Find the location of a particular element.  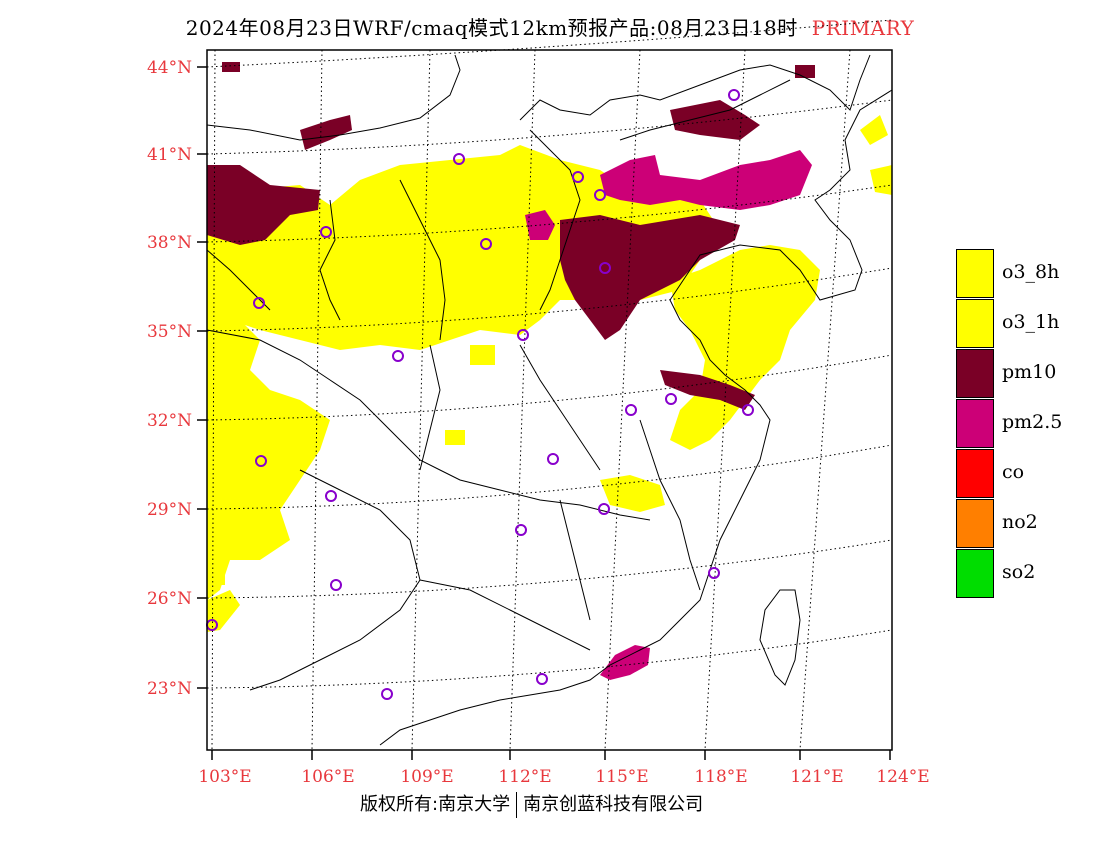

lon-label: 115°E is located at coordinates (621, 777).